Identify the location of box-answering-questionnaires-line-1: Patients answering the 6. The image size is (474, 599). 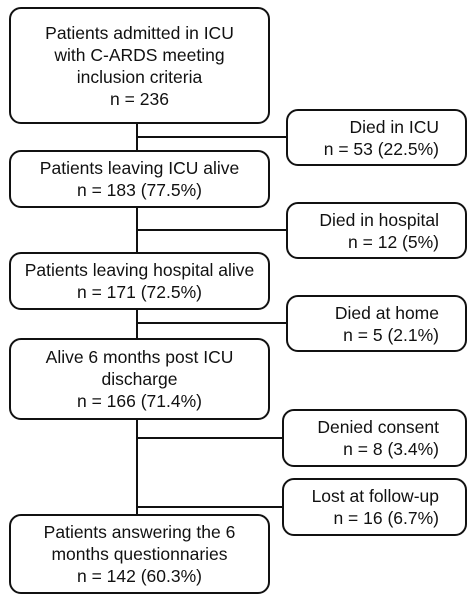
(139, 532).